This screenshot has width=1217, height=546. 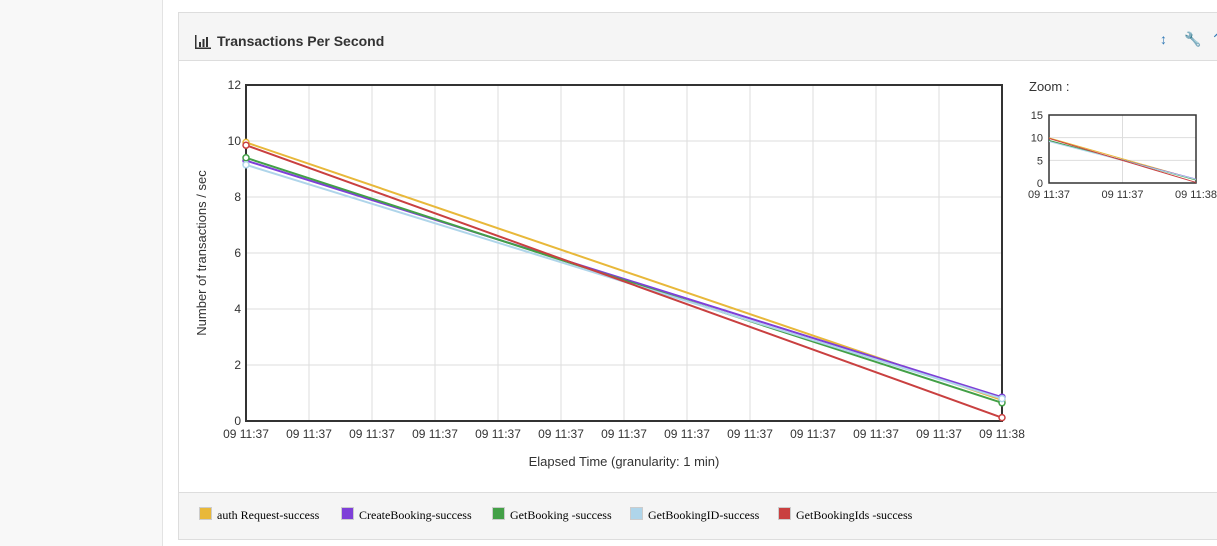 I want to click on legend-item-getbooking: GetBooking -success, so click(x=552, y=515).